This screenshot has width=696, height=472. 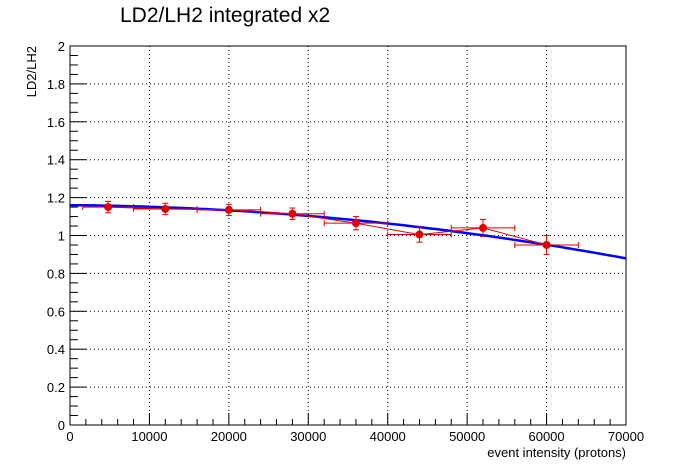 What do you see at coordinates (626, 436) in the screenshot?
I see `x-tick-label: 70000` at bounding box center [626, 436].